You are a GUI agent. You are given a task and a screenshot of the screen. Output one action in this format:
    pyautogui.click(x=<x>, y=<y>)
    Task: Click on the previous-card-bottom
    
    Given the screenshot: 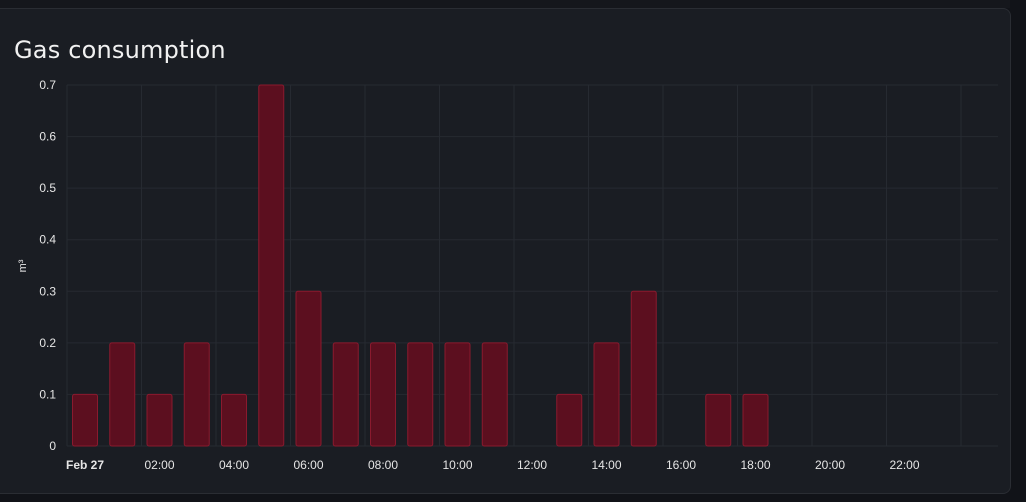 What is the action you would take?
    pyautogui.click(x=505, y=4)
    